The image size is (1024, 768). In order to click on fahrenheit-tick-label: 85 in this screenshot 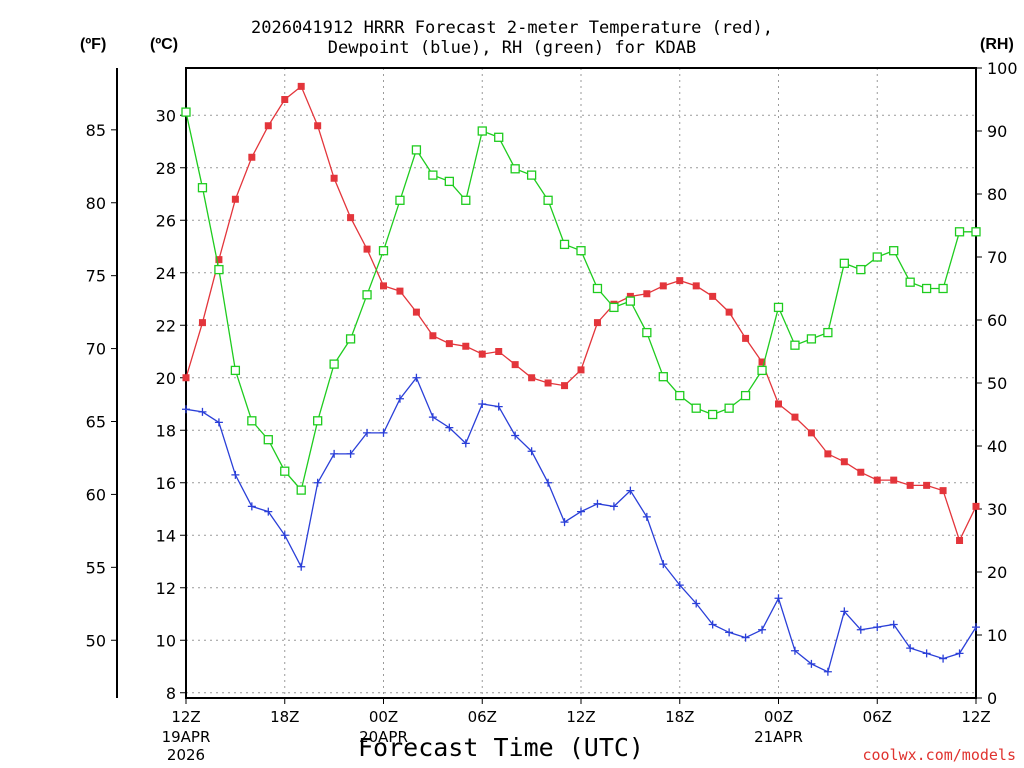, I will do `click(96, 130)`.